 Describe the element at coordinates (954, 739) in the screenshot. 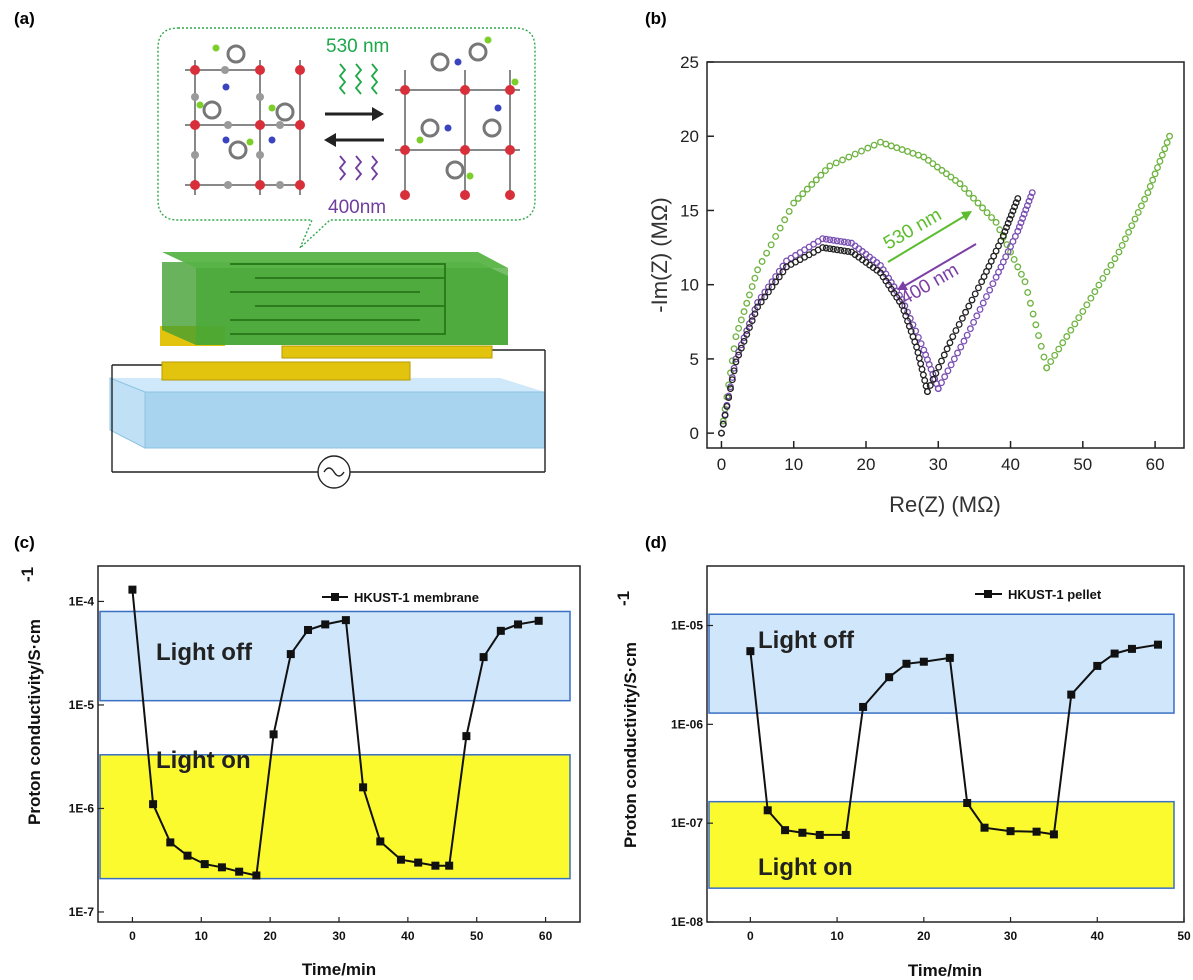

I see `conductivity-series-d` at that location.